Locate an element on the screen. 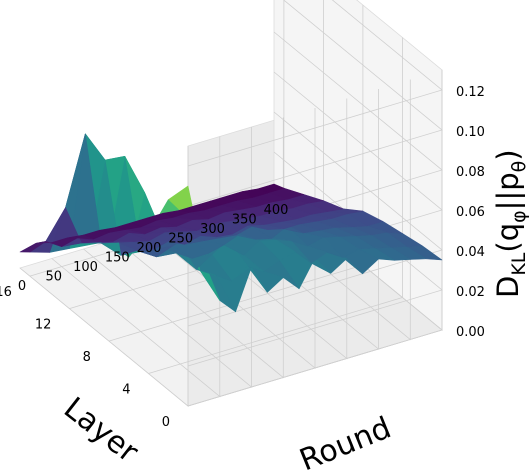 This screenshot has width=530, height=476. z-label-open: (q is located at coordinates (508, 238).